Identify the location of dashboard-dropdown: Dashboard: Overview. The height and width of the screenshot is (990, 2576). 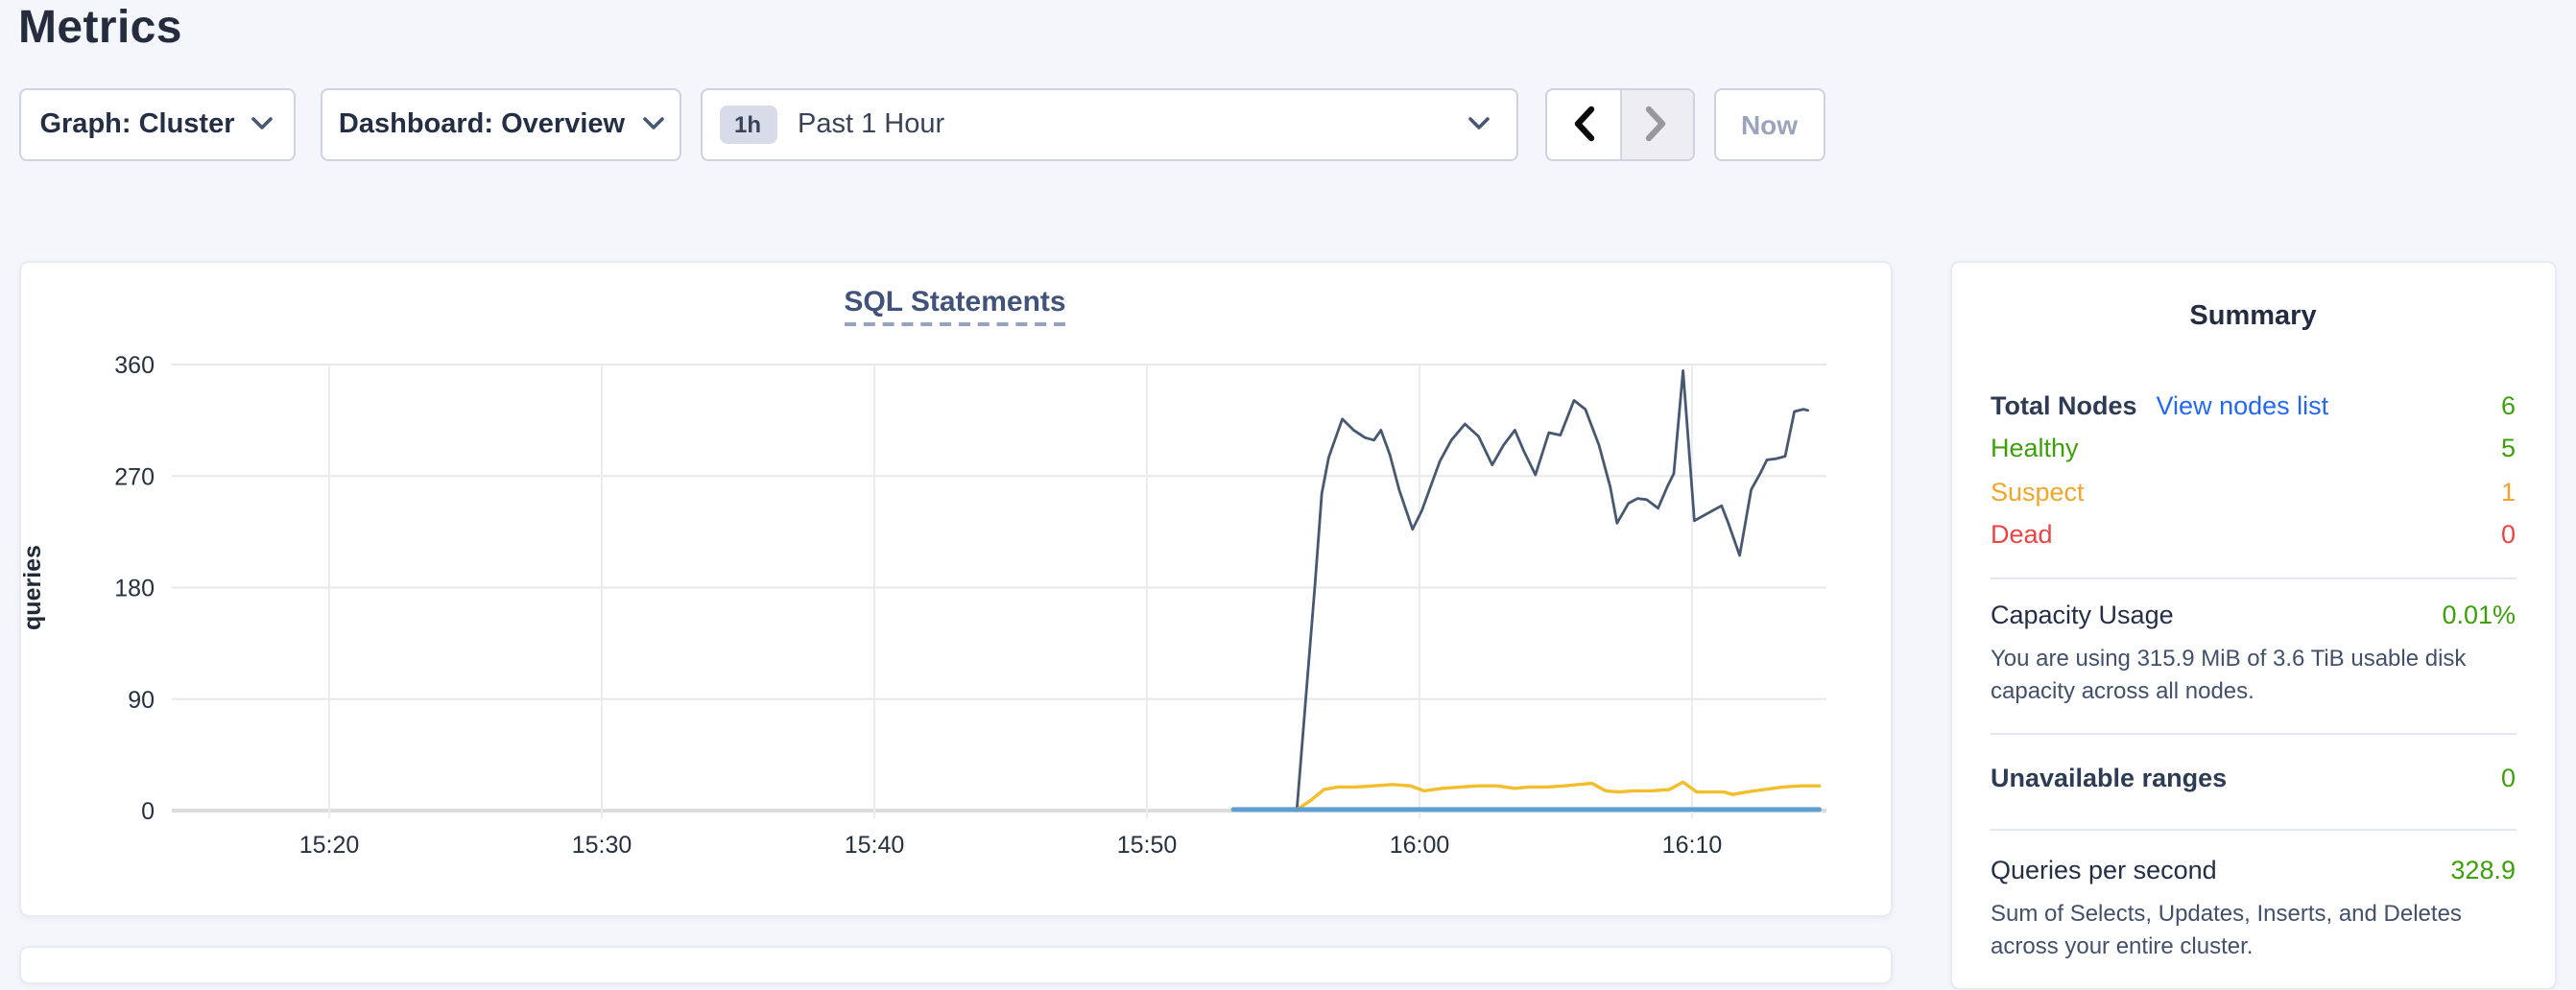
(501, 124).